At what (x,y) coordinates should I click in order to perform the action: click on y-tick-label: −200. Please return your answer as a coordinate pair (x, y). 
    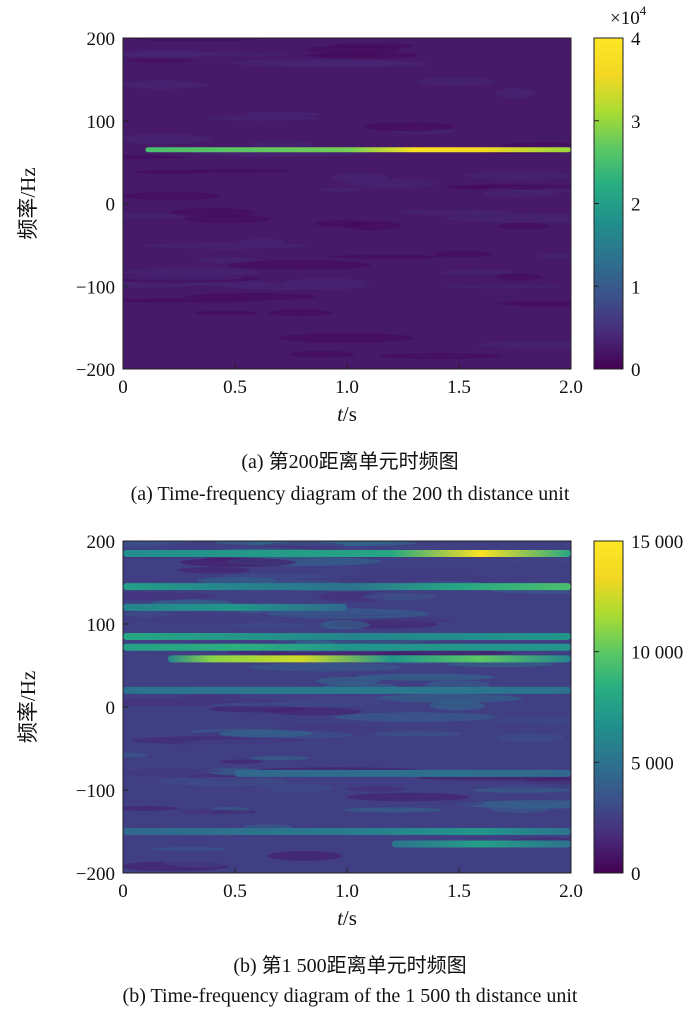
    Looking at the image, I should click on (95, 370).